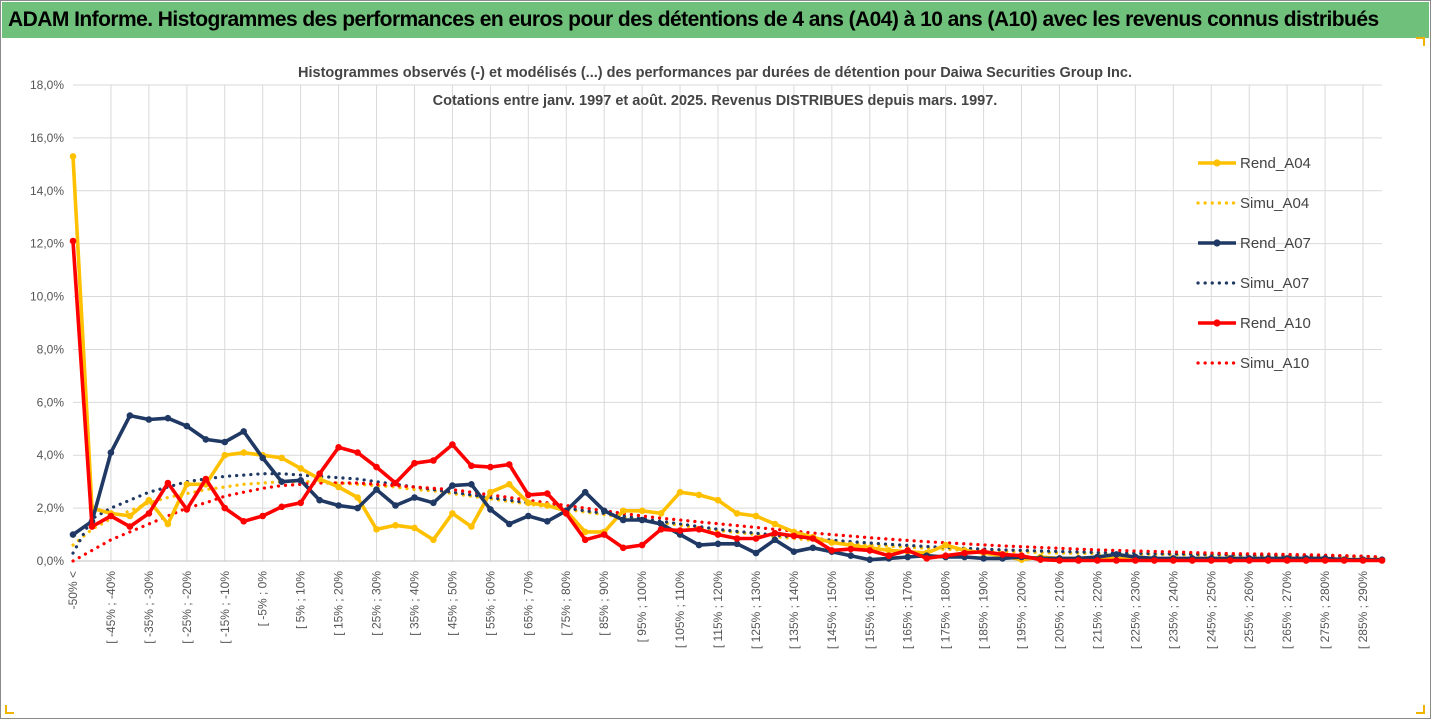  I want to click on x-tick-label: [ 215% ; 220%, so click(1097, 610).